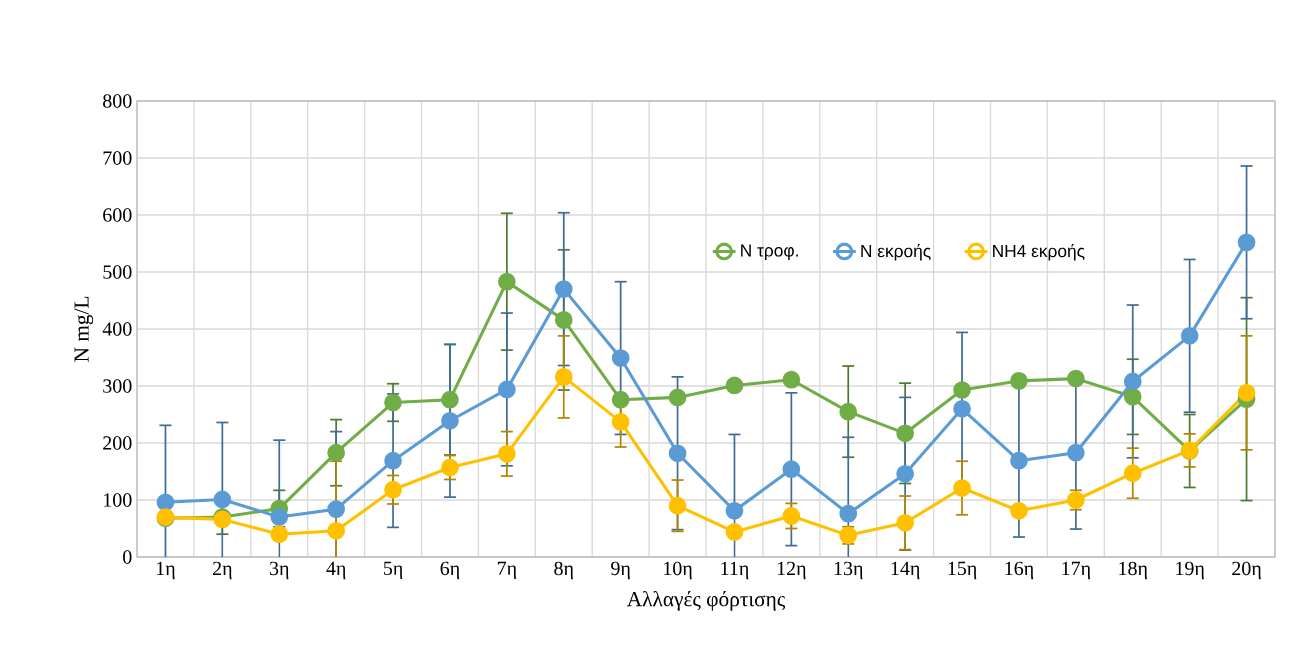  I want to click on x-tick-label: 11η, so click(735, 570).